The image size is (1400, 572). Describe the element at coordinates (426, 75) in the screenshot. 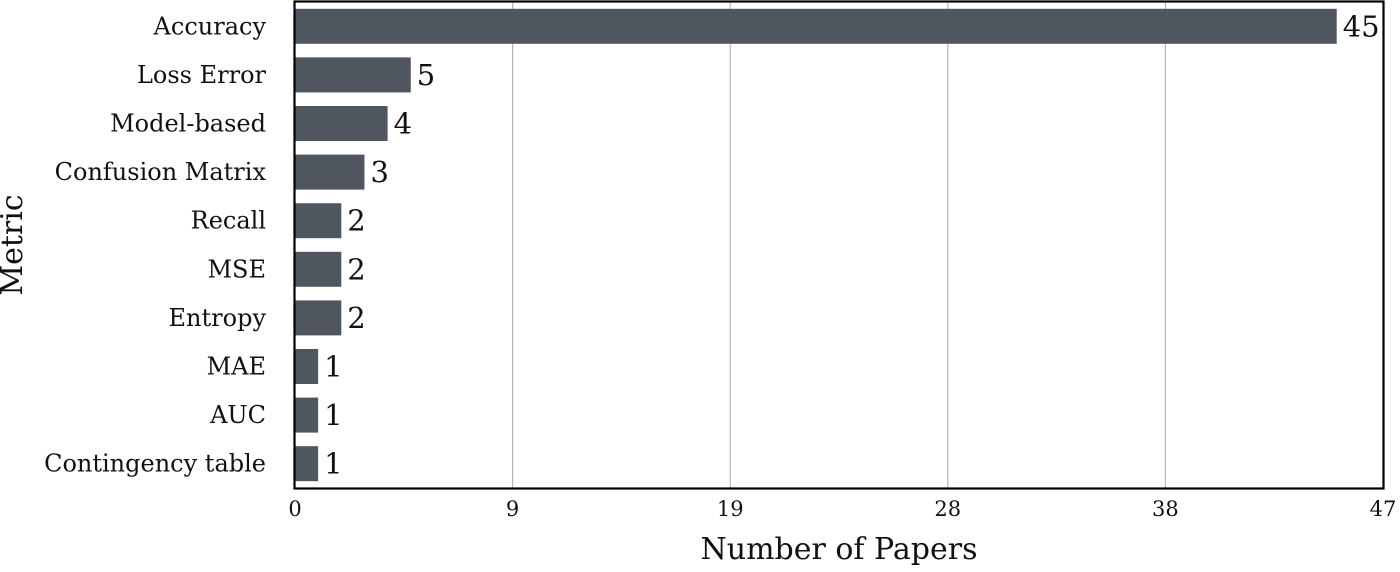

I see `data-label: 5` at that location.